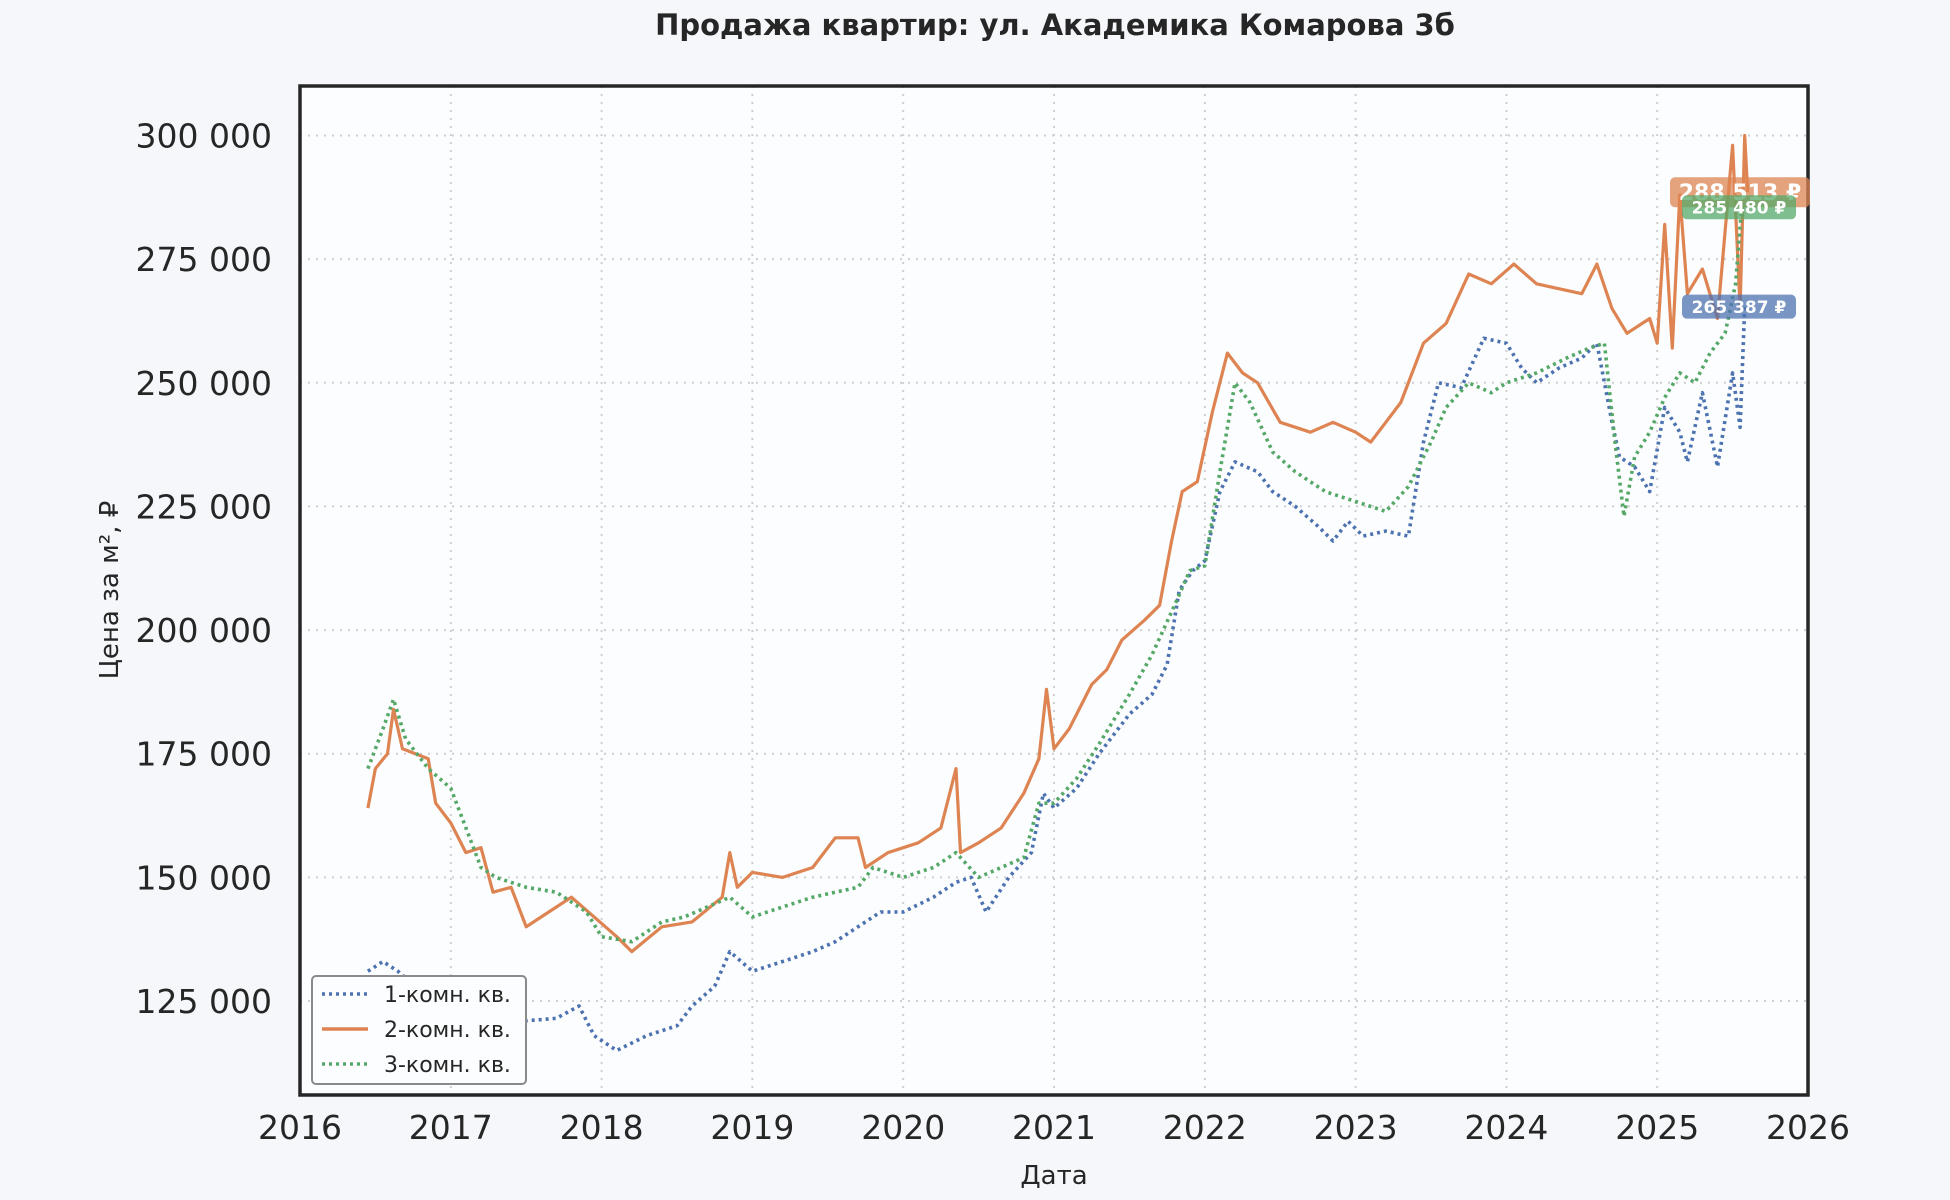 Image resolution: width=1950 pixels, height=1200 pixels. I want to click on y-tick-label: 300 000, so click(204, 135).